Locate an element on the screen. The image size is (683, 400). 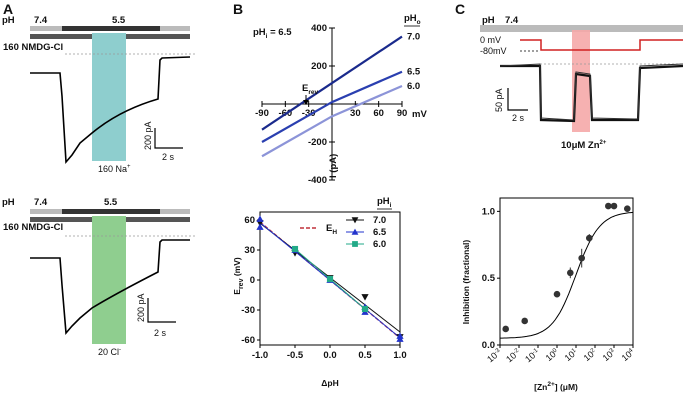
erev-x-tick-label: 1.0 is located at coordinates (399, 355).